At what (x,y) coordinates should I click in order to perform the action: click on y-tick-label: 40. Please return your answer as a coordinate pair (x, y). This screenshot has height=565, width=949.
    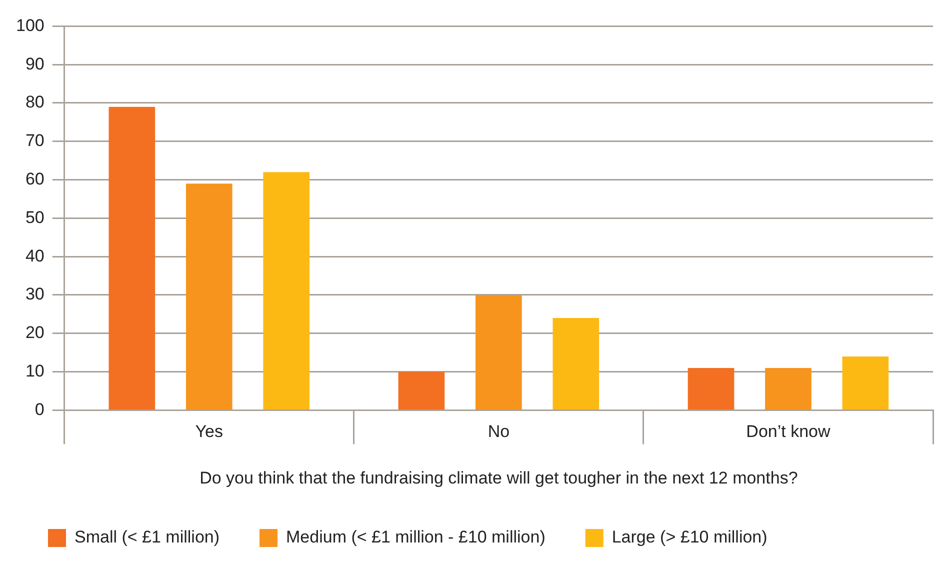
    Looking at the image, I should click on (34, 256).